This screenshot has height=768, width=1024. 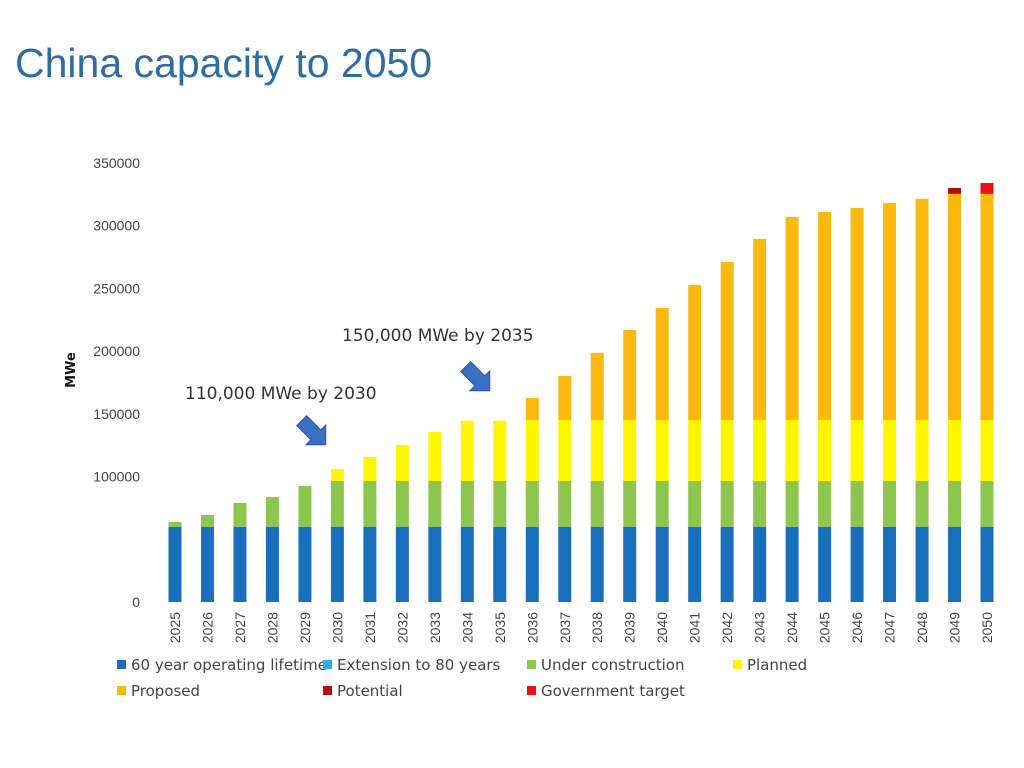 I want to click on bar-stack-2049, so click(x=955, y=394).